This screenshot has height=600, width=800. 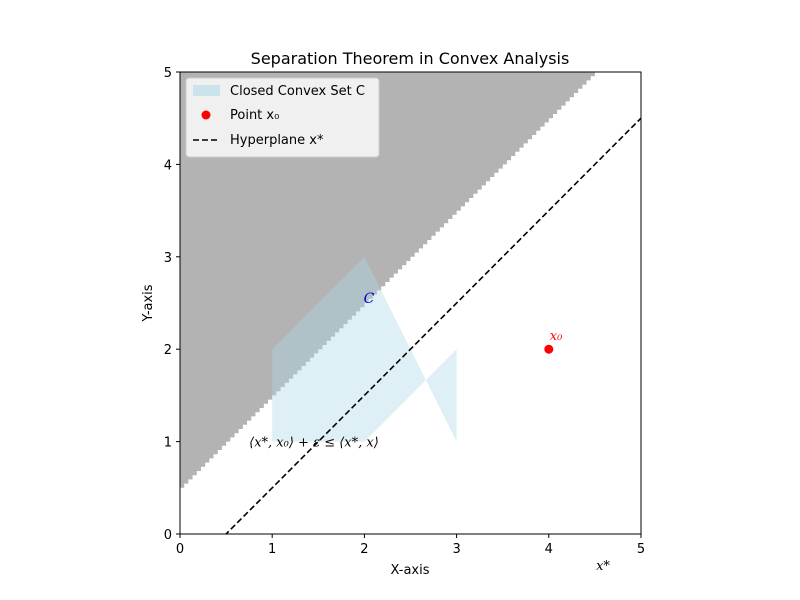 What do you see at coordinates (168, 535) in the screenshot?
I see `y-tick-label: 0` at bounding box center [168, 535].